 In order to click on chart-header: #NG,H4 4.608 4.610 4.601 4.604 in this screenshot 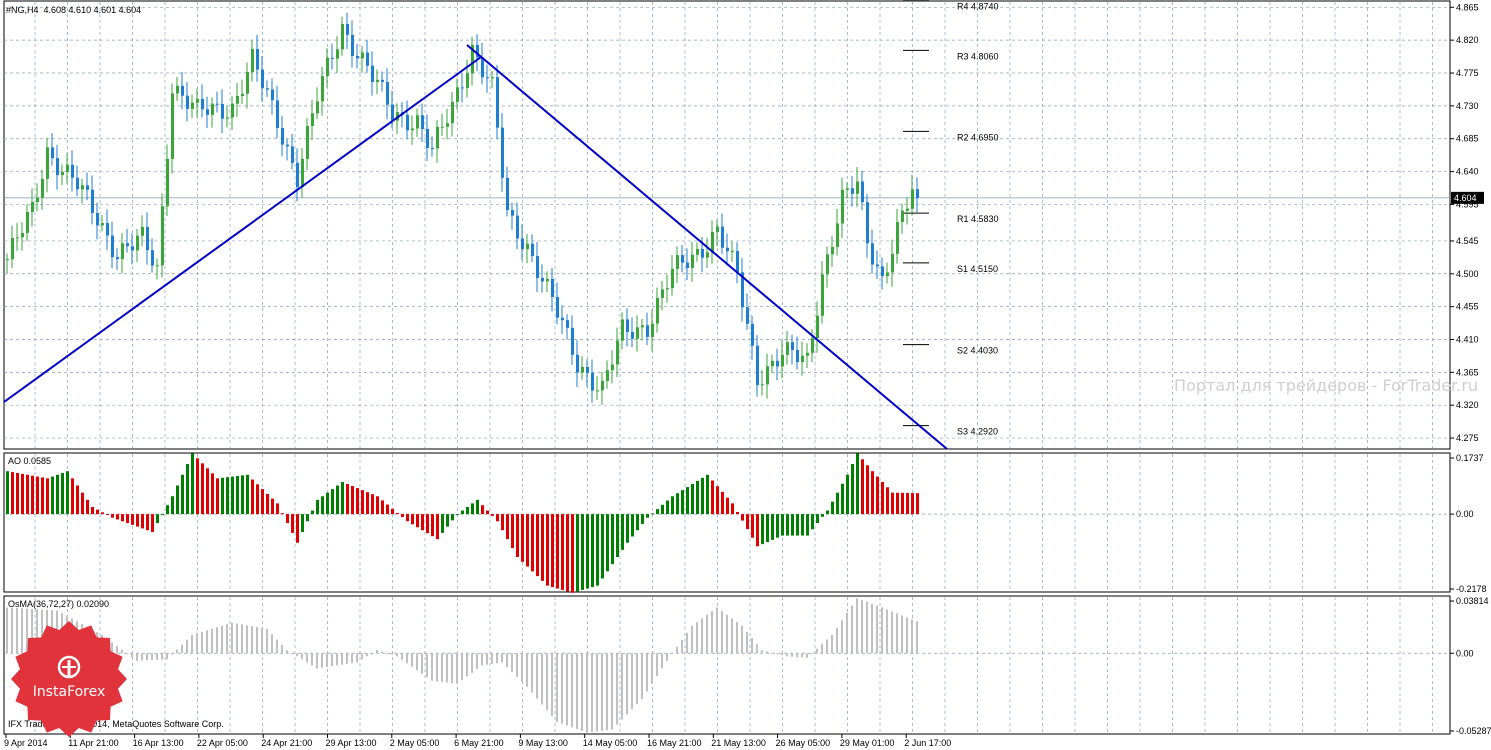, I will do `click(73, 10)`.